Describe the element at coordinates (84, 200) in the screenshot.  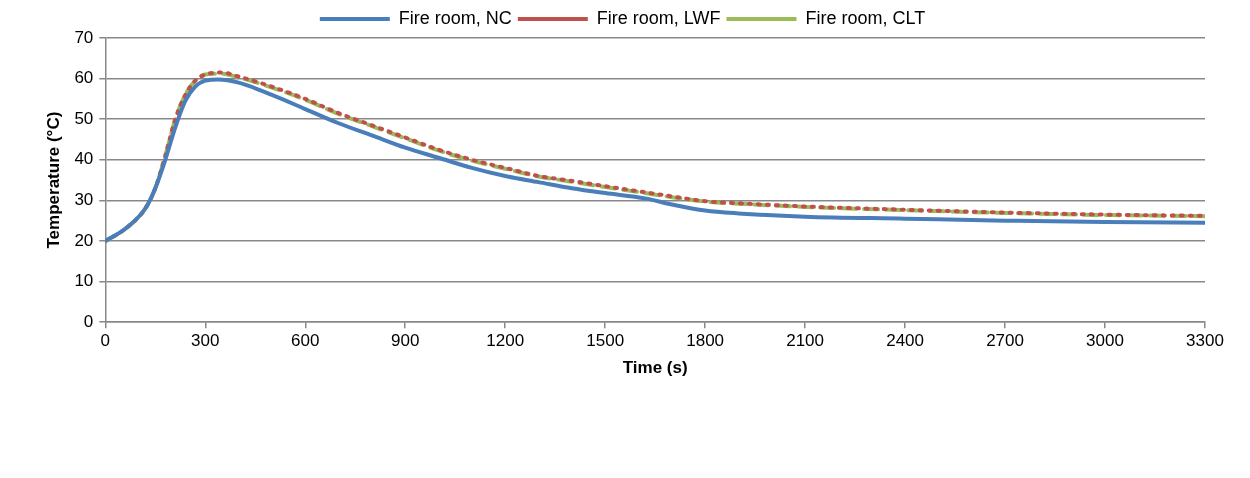
I see `y-tick-label: 30` at that location.